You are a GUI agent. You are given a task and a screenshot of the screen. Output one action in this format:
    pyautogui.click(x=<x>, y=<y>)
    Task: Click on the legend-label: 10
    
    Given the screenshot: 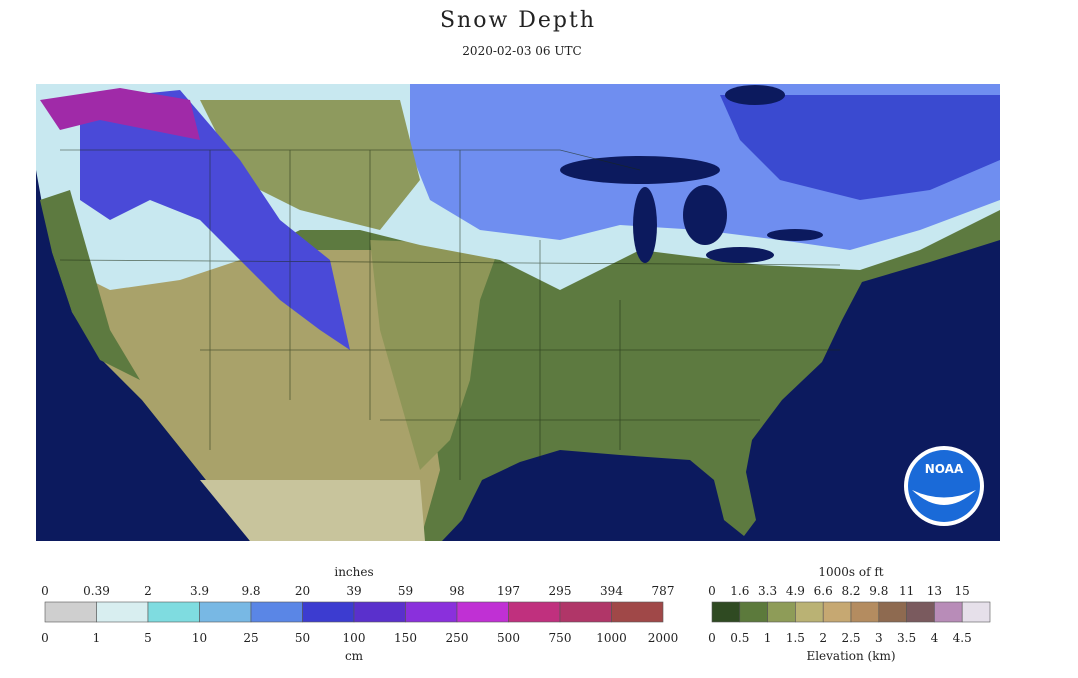 What is the action you would take?
    pyautogui.click(x=199, y=638)
    